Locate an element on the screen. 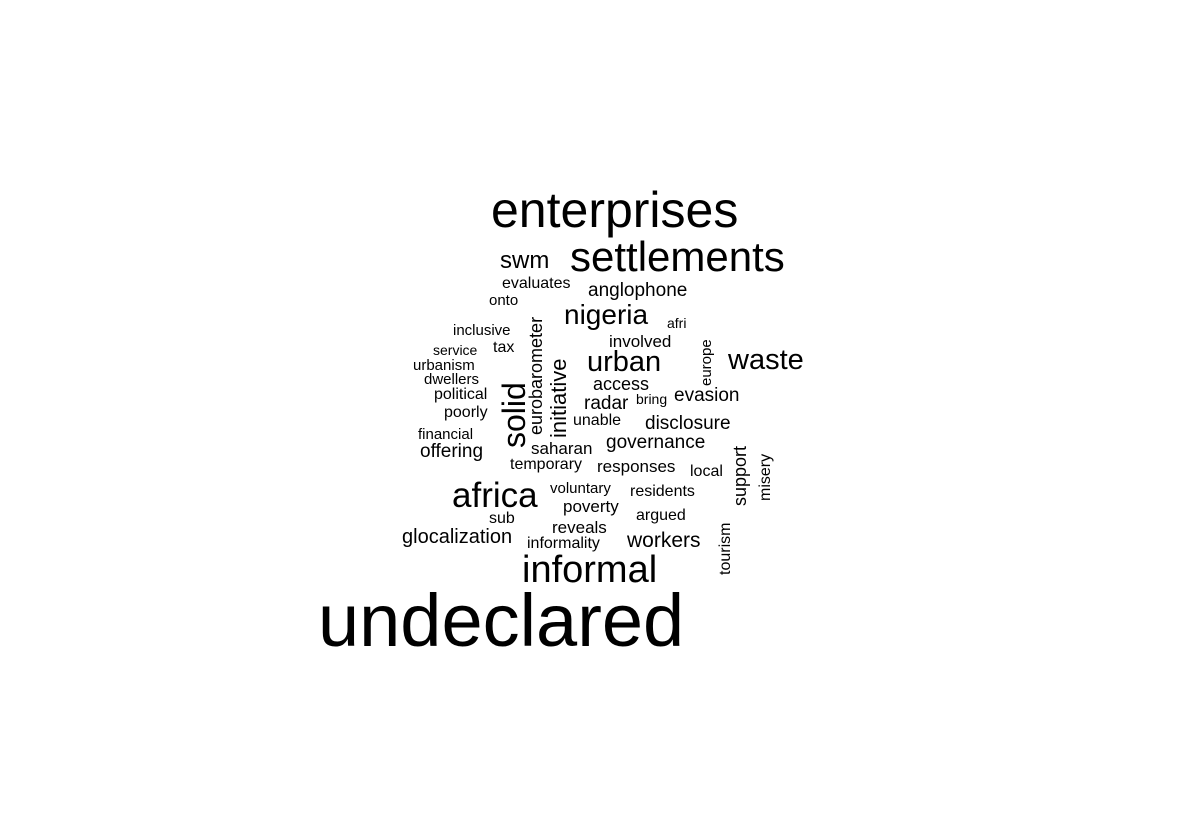  word-temporary: temporary is located at coordinates (546, 464).